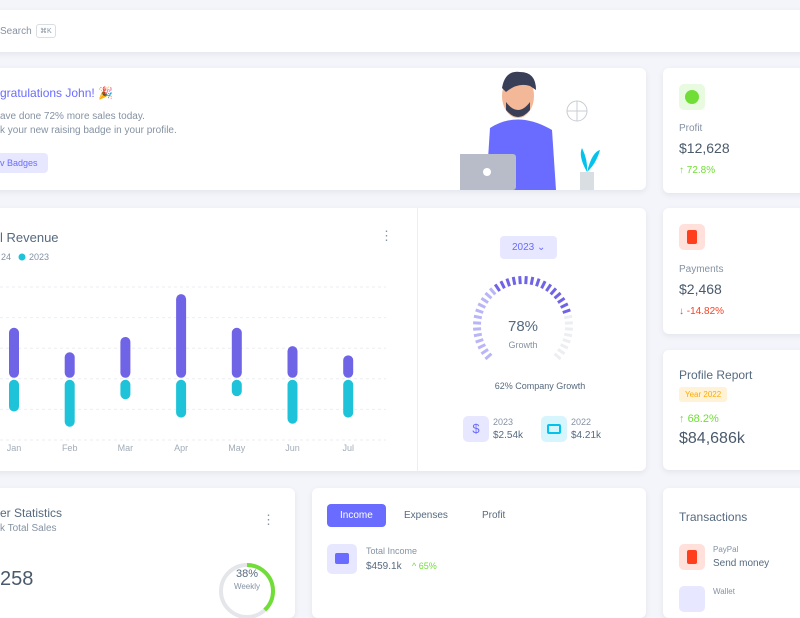 This screenshot has width=800, height=618. What do you see at coordinates (24, 163) in the screenshot?
I see `view-badges-button: v Badges` at bounding box center [24, 163].